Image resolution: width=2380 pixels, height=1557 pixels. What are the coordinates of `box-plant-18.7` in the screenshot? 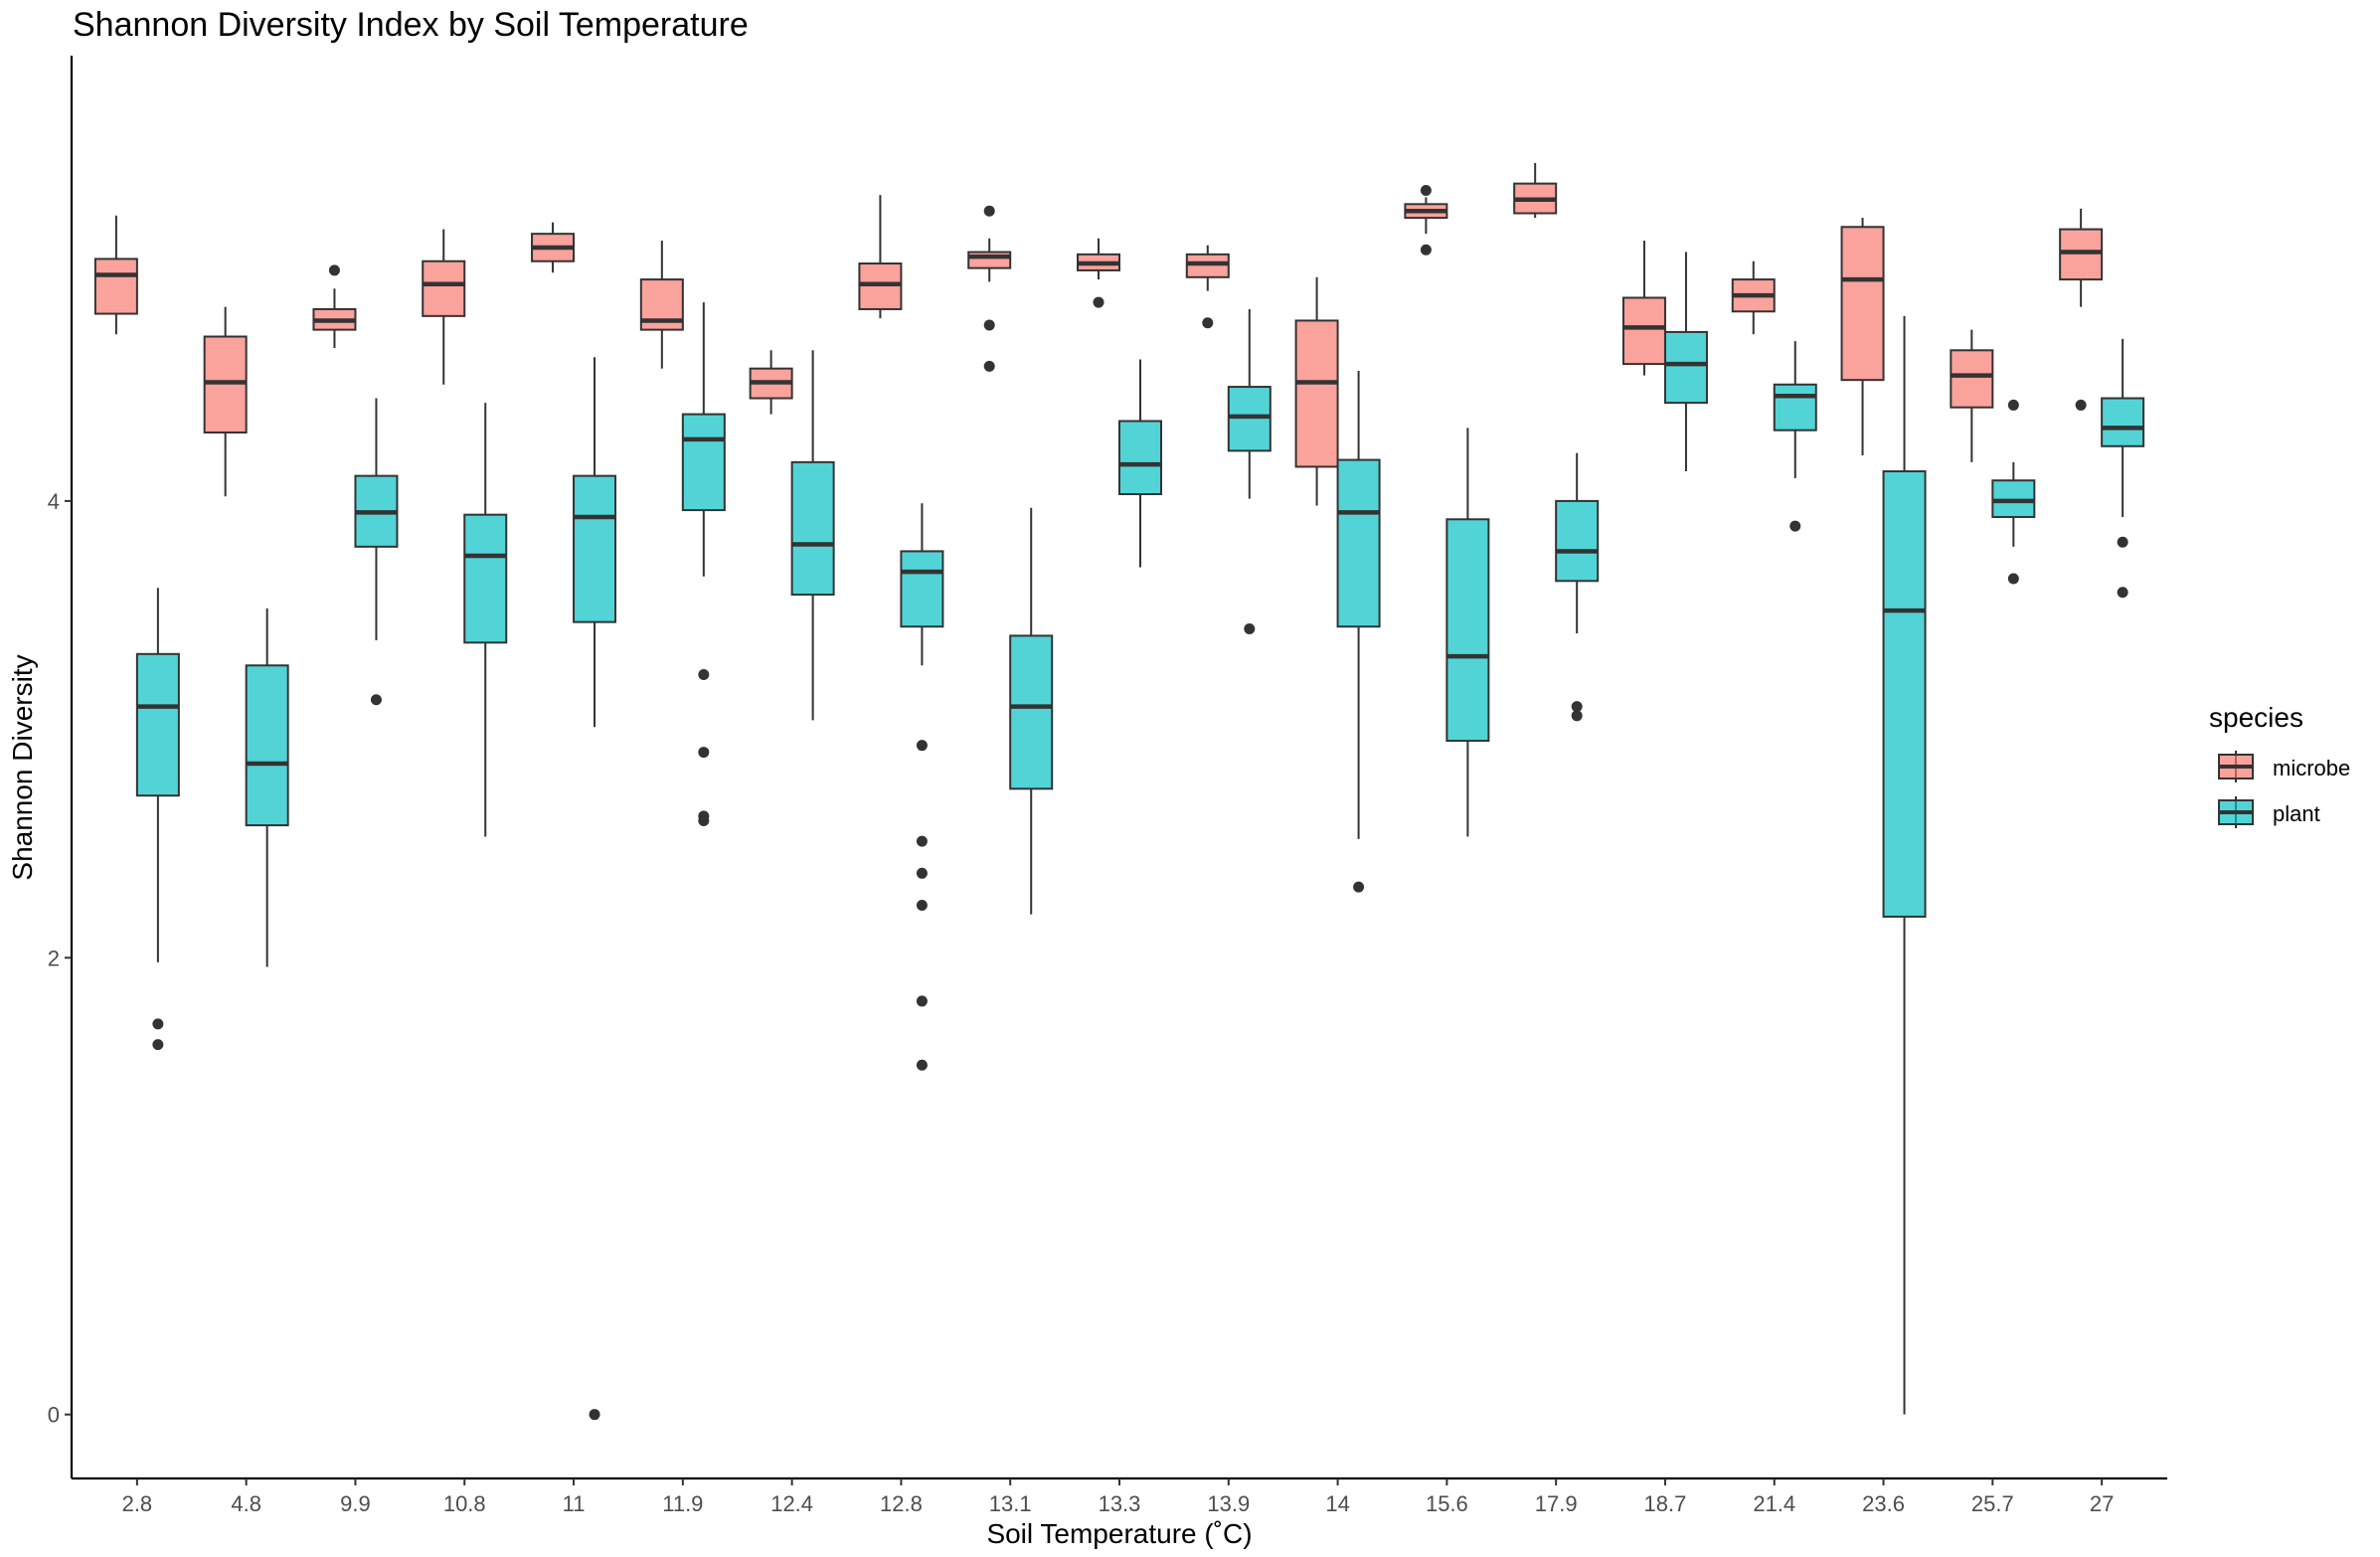 It's located at (1685, 362).